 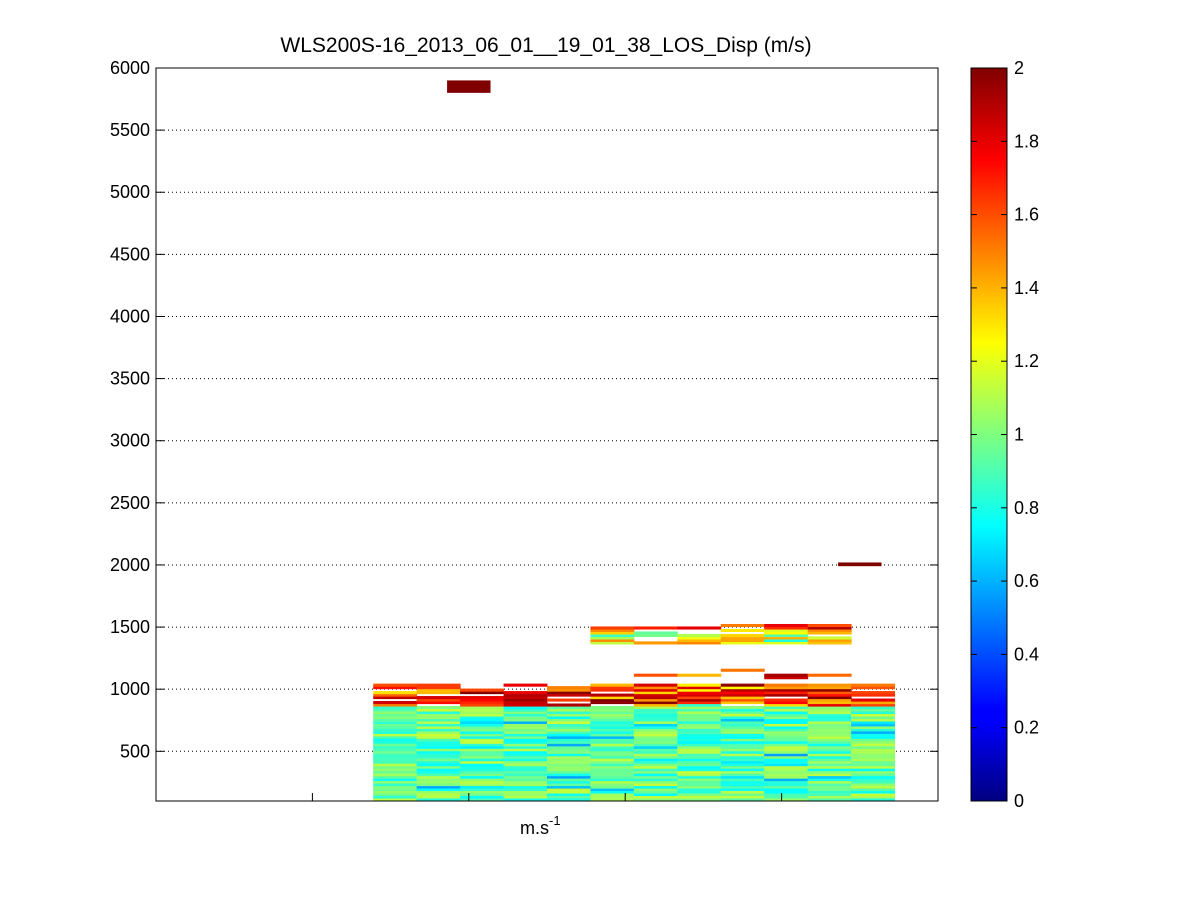 I want to click on colorbar: 0 0.2 0.4 0.6 0.8 1 1.2 1.4 1.6 1.8 2, so click(x=1004, y=434).